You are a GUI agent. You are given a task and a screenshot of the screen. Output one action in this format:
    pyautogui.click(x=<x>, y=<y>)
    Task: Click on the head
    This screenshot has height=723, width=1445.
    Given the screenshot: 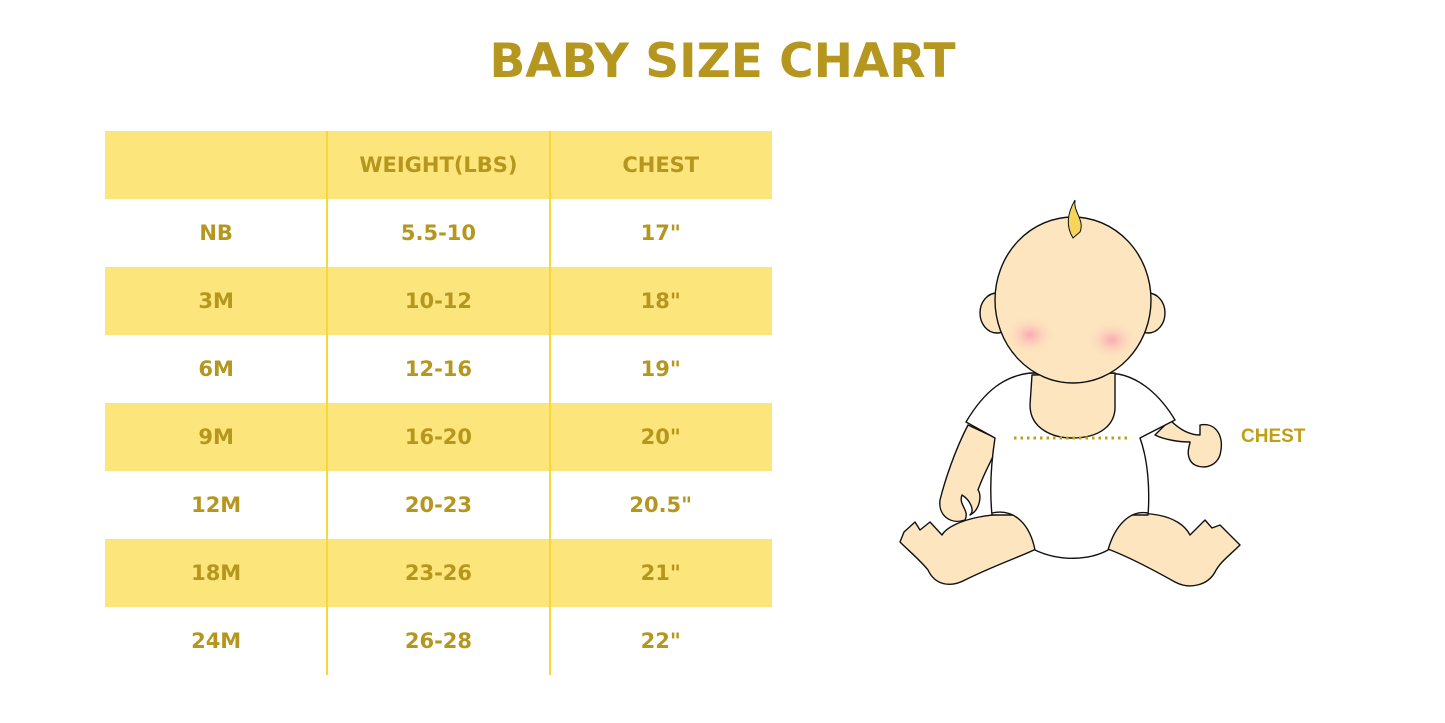 What is the action you would take?
    pyautogui.click(x=1073, y=300)
    